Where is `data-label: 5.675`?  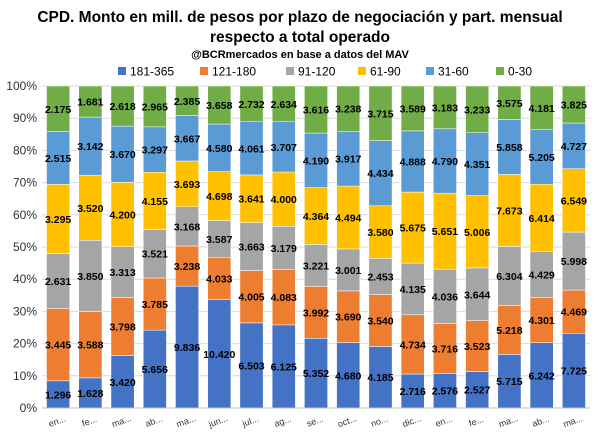 data-label: 5.675 is located at coordinates (413, 229).